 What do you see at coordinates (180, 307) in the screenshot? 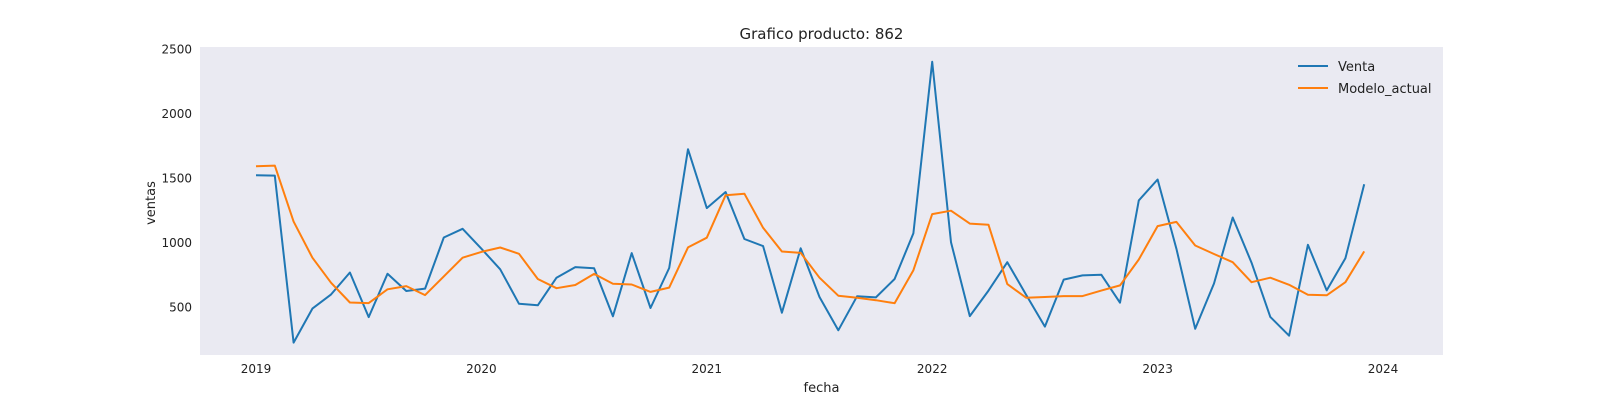
I see `y-tick-label: 500` at bounding box center [180, 307].